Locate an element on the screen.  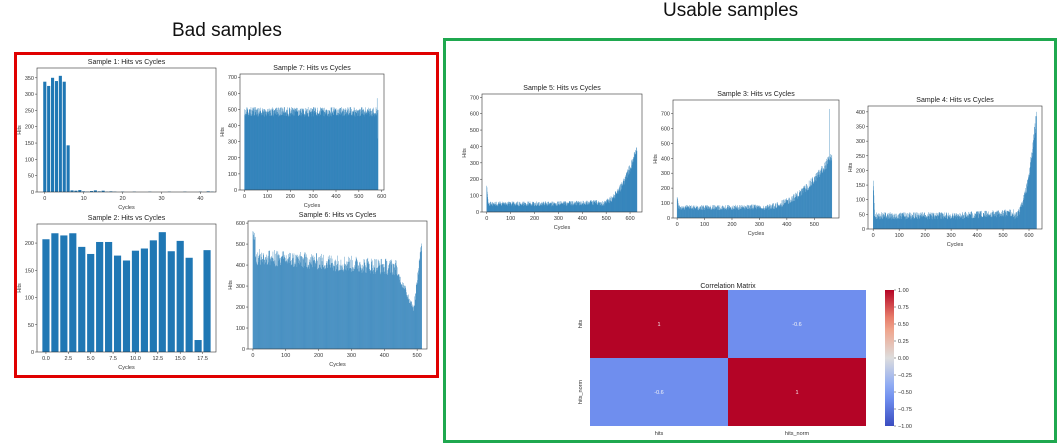
chart-title: Sample 6: Hits vs Cycles is located at coordinates (338, 215).